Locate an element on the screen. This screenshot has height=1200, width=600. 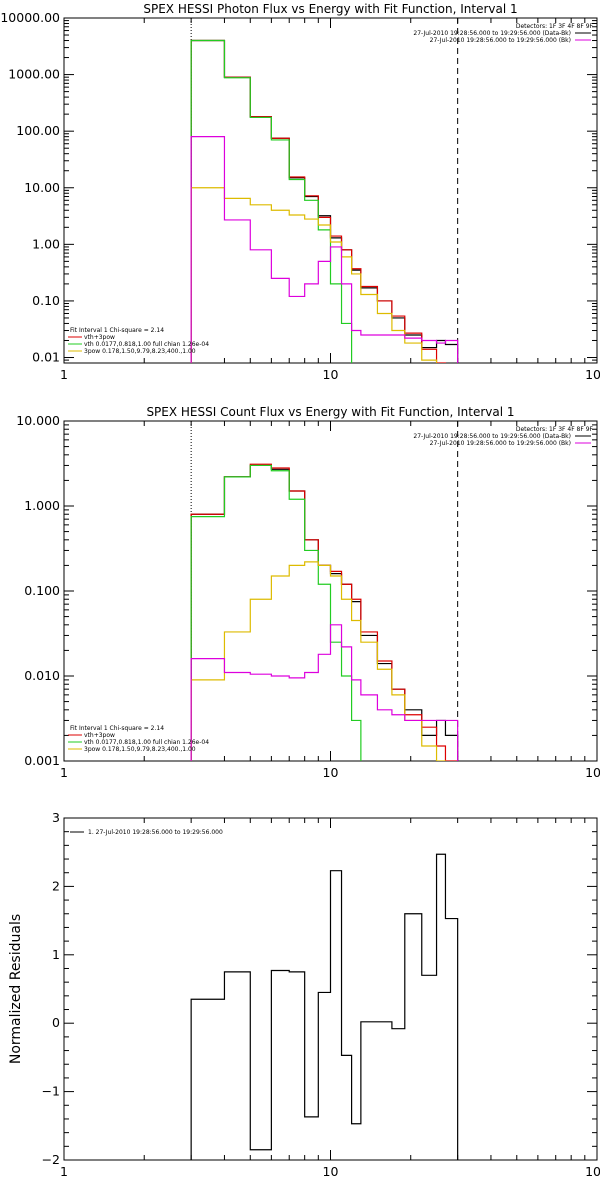
y-tick-label: 10.00 is located at coordinates (42, 187).